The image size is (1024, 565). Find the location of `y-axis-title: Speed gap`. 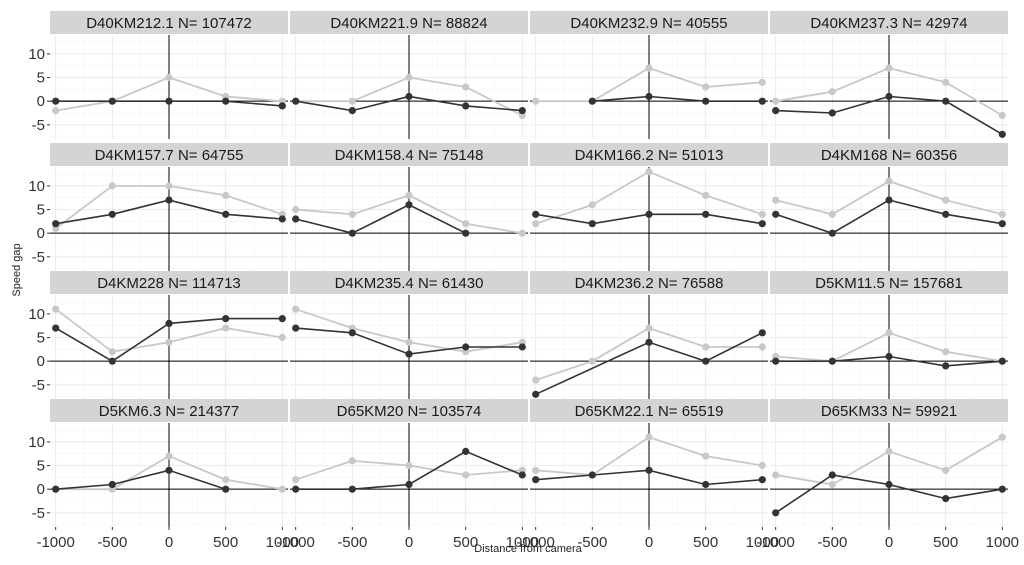

y-axis-title: Speed gap is located at coordinates (17, 269).